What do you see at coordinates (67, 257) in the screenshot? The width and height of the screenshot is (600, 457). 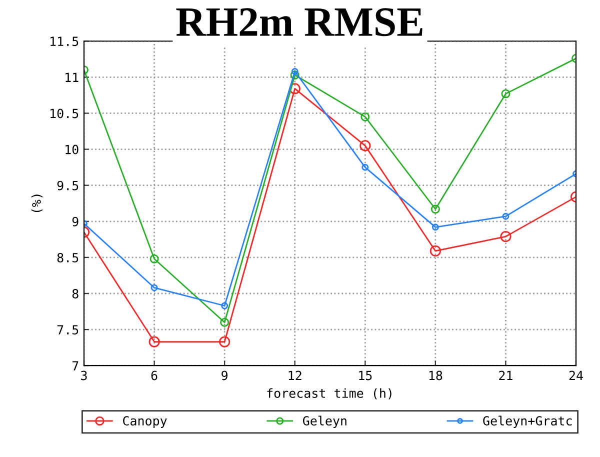 I see `y-tick-label: 8.5` at bounding box center [67, 257].